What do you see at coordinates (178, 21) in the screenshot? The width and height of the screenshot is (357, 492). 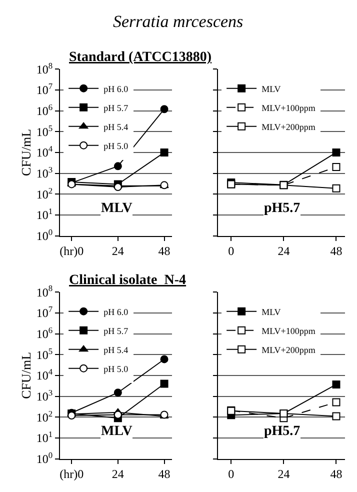 I see `chart-title: Serratia mrcescens` at bounding box center [178, 21].